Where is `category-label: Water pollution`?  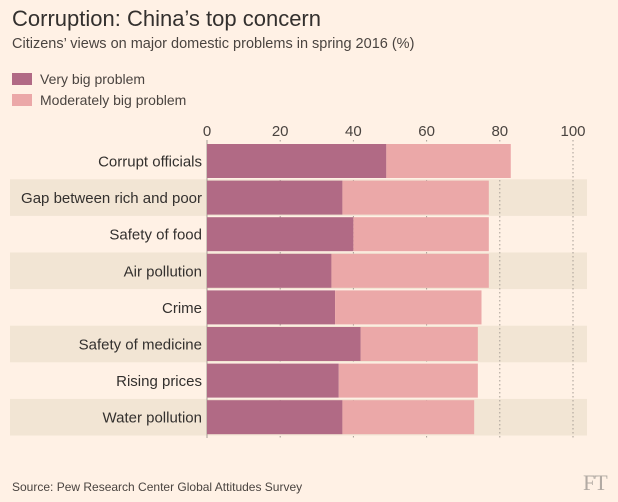
category-label: Water pollution is located at coordinates (153, 418).